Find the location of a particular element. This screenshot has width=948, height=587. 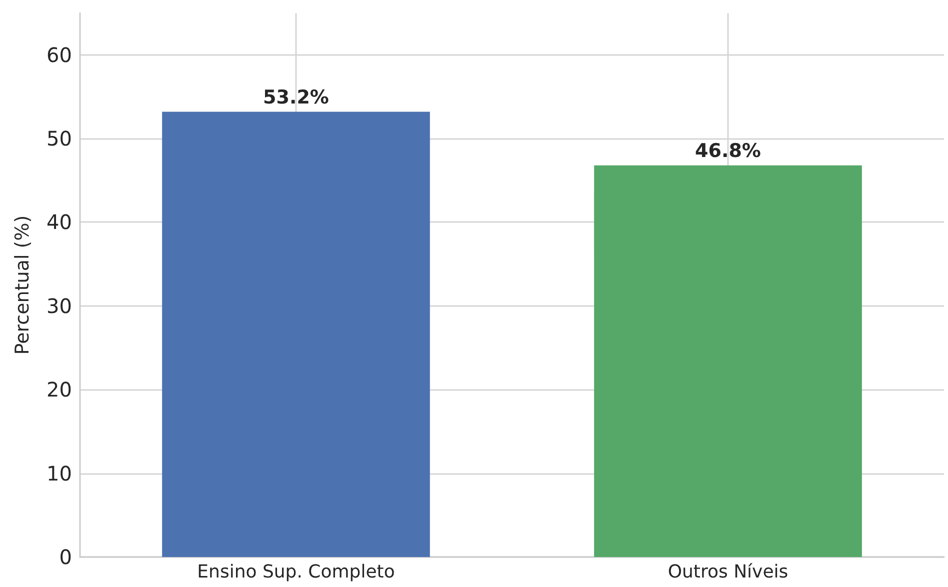

data-label: 53.2% is located at coordinates (296, 97).